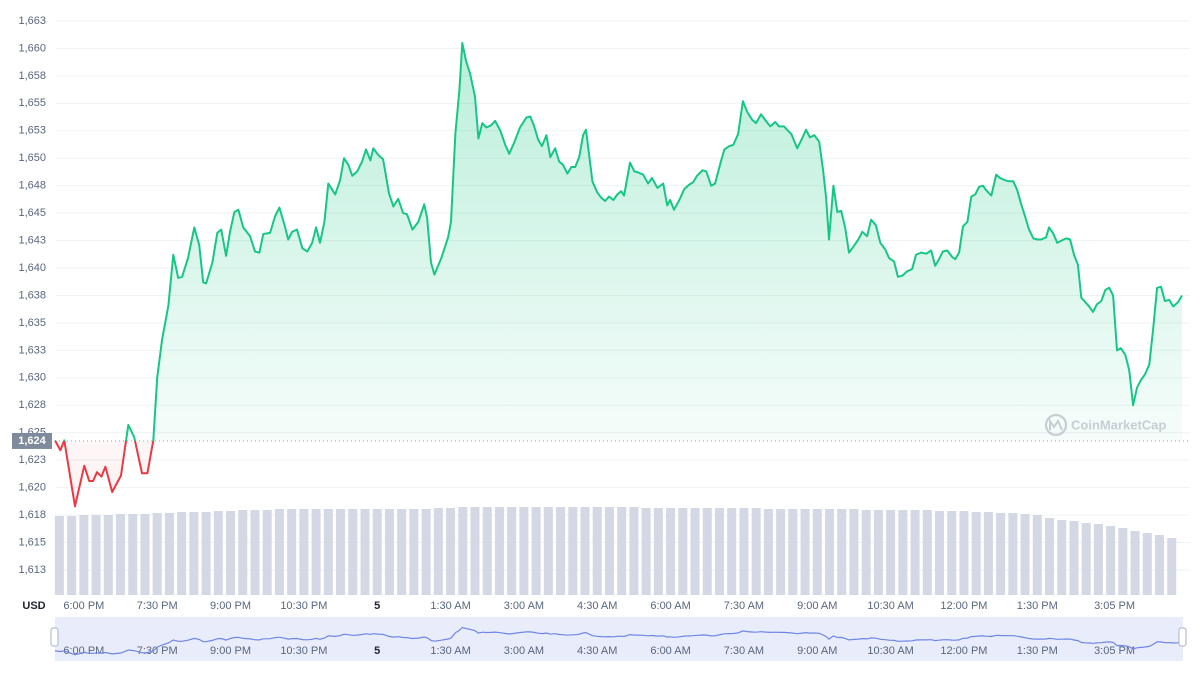 This screenshot has width=1200, height=680. Describe the element at coordinates (377, 651) in the screenshot. I see `navigator-tick-label: 5` at that location.